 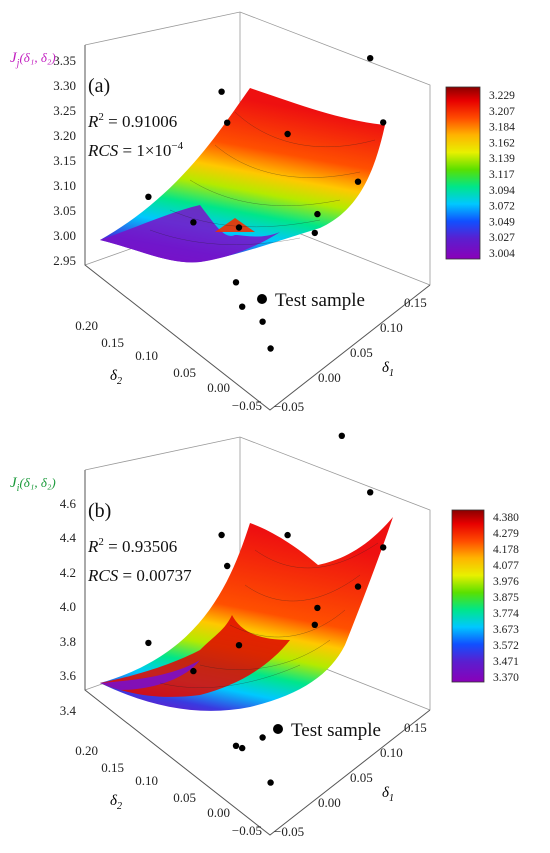 What do you see at coordinates (506, 550) in the screenshot?
I see `colorbar-tick: 4.178` at bounding box center [506, 550].